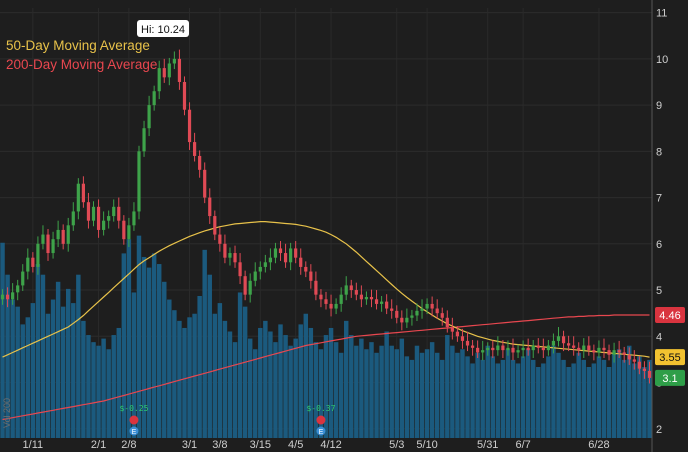  I want to click on price-badge-label: 3.1, so click(669, 379).